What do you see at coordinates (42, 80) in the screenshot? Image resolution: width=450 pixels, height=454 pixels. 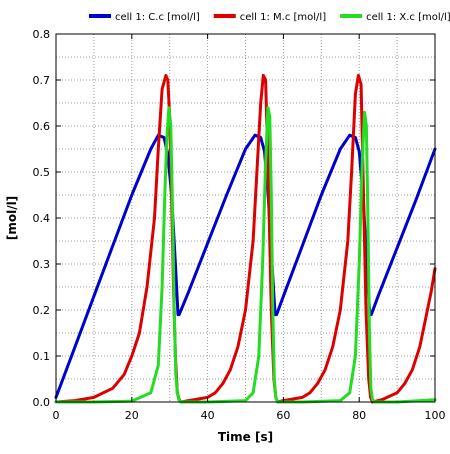 I see `y-tick-label: 0.7` at bounding box center [42, 80].